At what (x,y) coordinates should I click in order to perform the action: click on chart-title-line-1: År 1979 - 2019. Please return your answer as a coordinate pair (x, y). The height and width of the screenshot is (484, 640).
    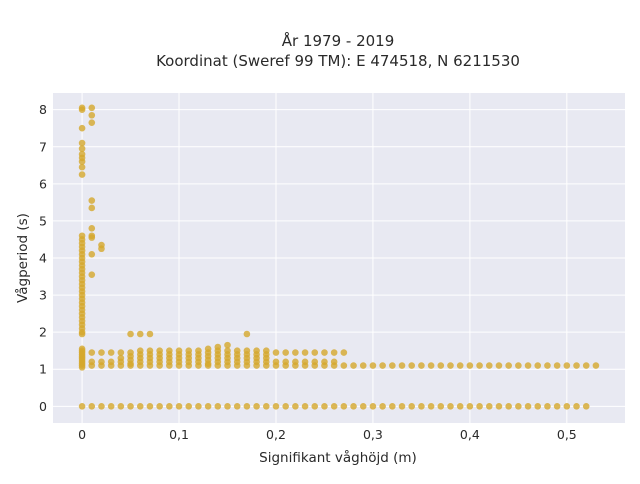
    Looking at the image, I should click on (338, 40).